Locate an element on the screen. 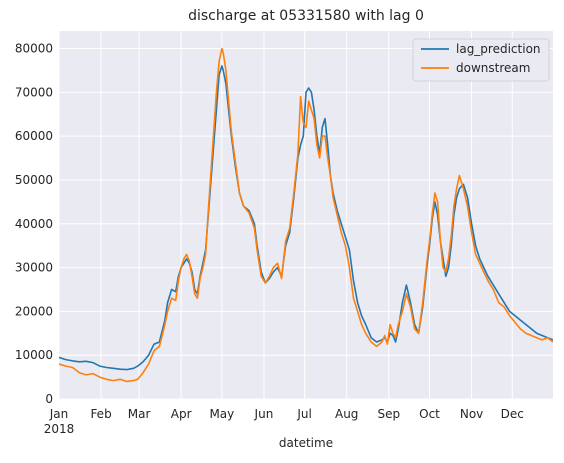 This screenshot has height=463, width=564. x-tick-label: Jul is located at coordinates (303, 414).